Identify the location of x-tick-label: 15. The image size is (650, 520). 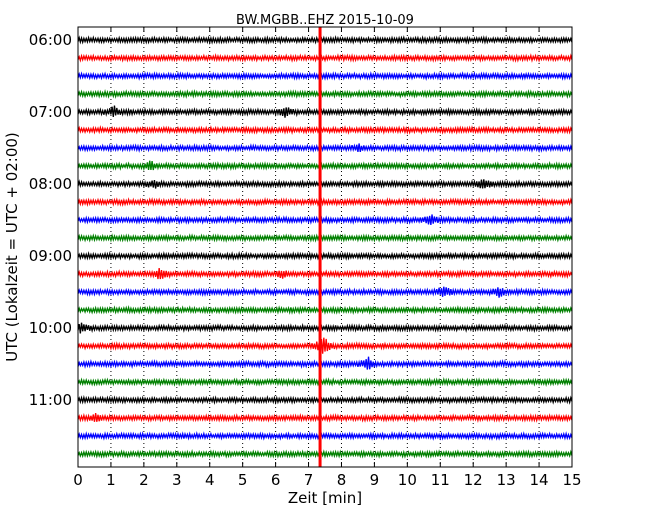
(571, 480).